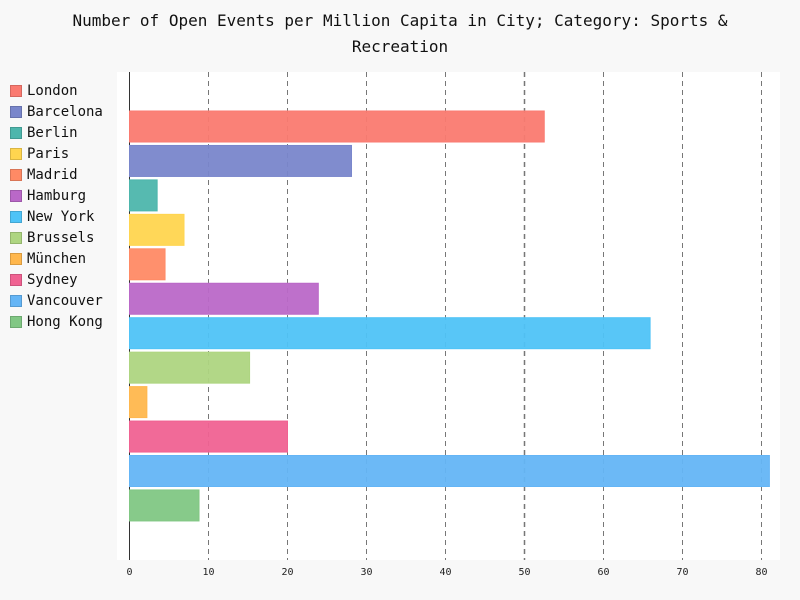  I want to click on x-tick-label-8: 80, so click(761, 572).